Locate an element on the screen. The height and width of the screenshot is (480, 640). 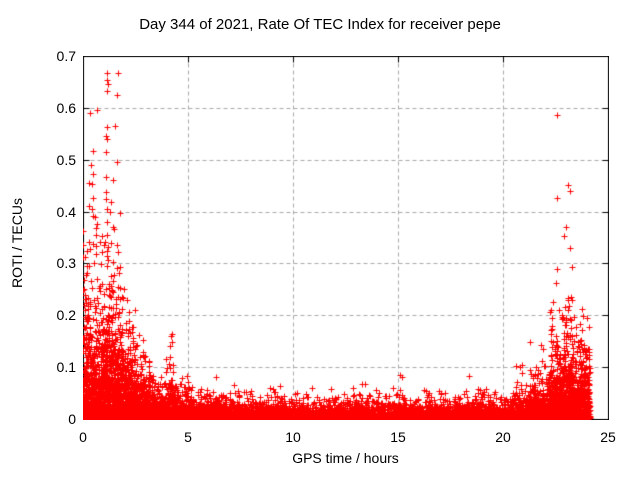
y-tick-label: 0 is located at coordinates (72, 419).